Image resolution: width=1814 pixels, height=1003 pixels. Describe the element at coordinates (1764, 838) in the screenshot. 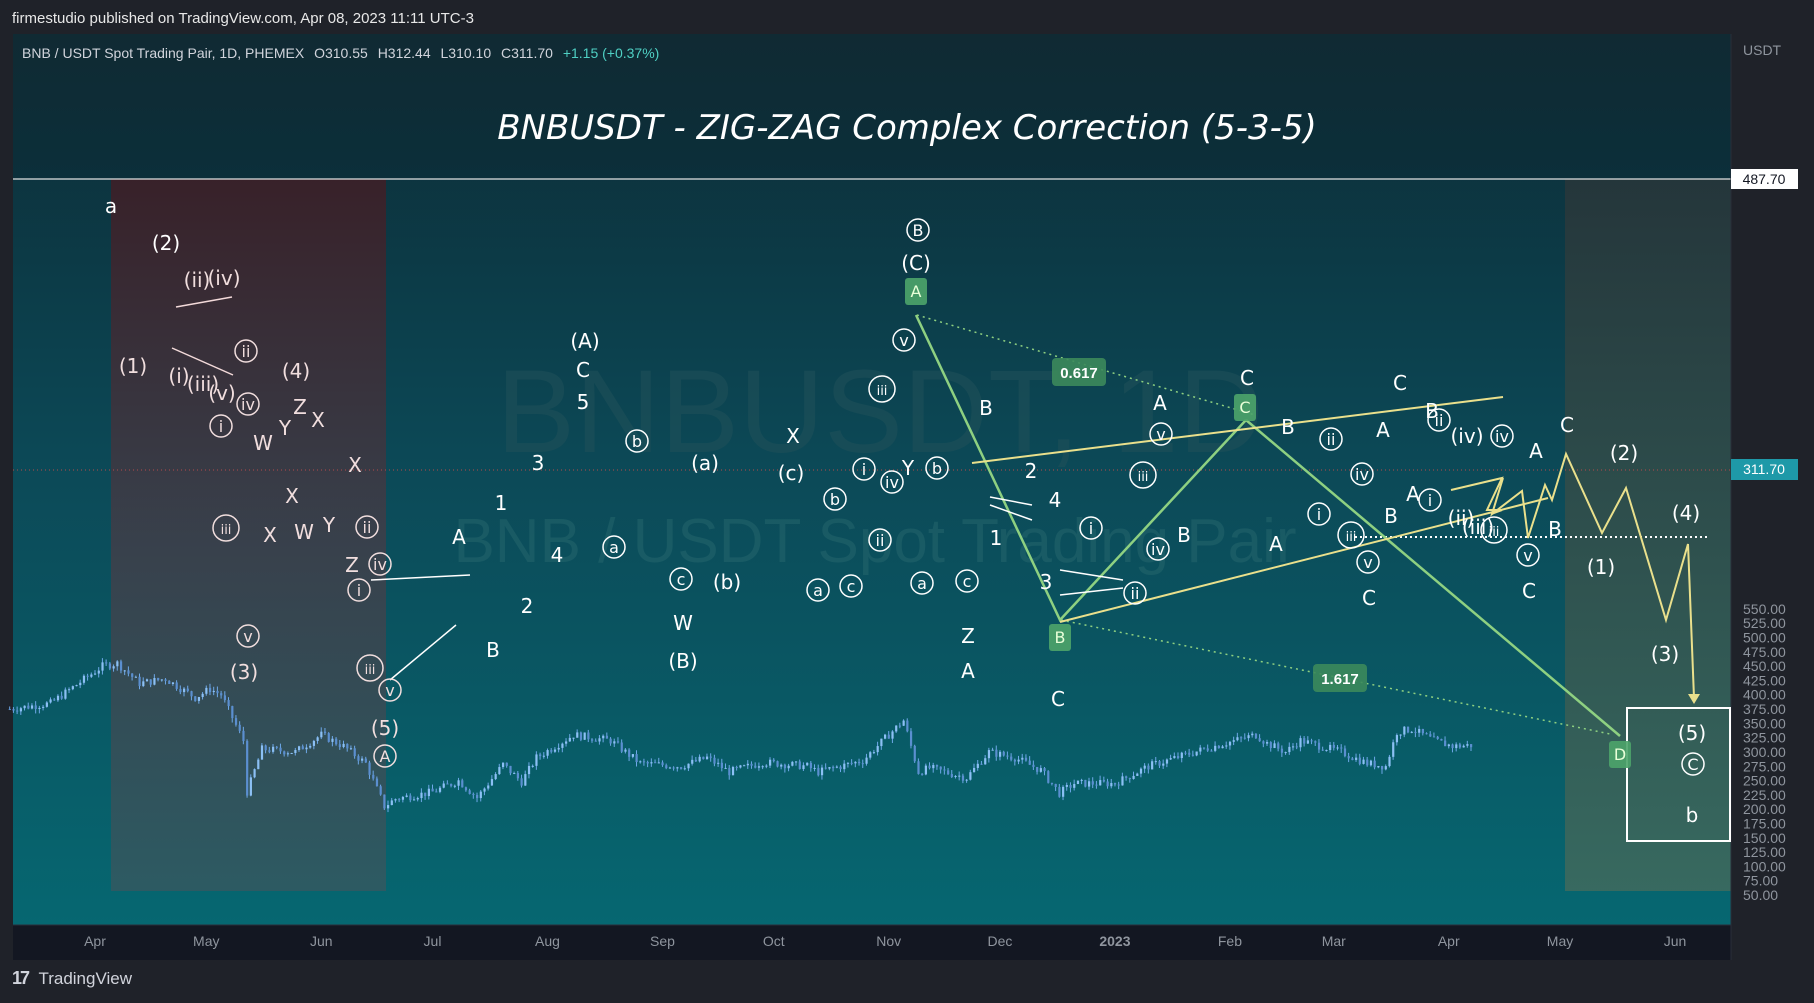

I see `y-tick-label: 150.00` at that location.